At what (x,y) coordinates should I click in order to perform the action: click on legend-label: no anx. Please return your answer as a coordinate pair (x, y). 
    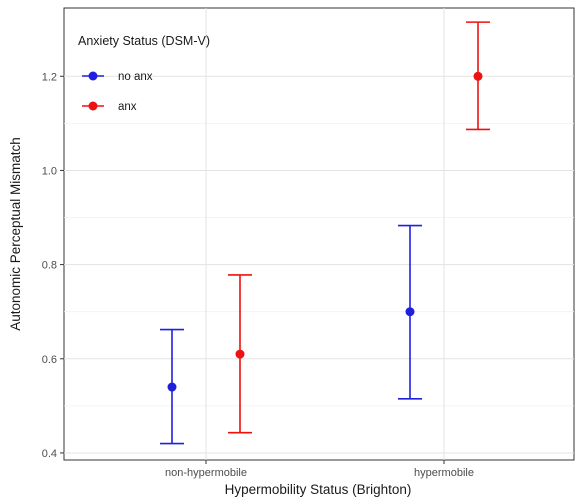
    Looking at the image, I should click on (135, 77).